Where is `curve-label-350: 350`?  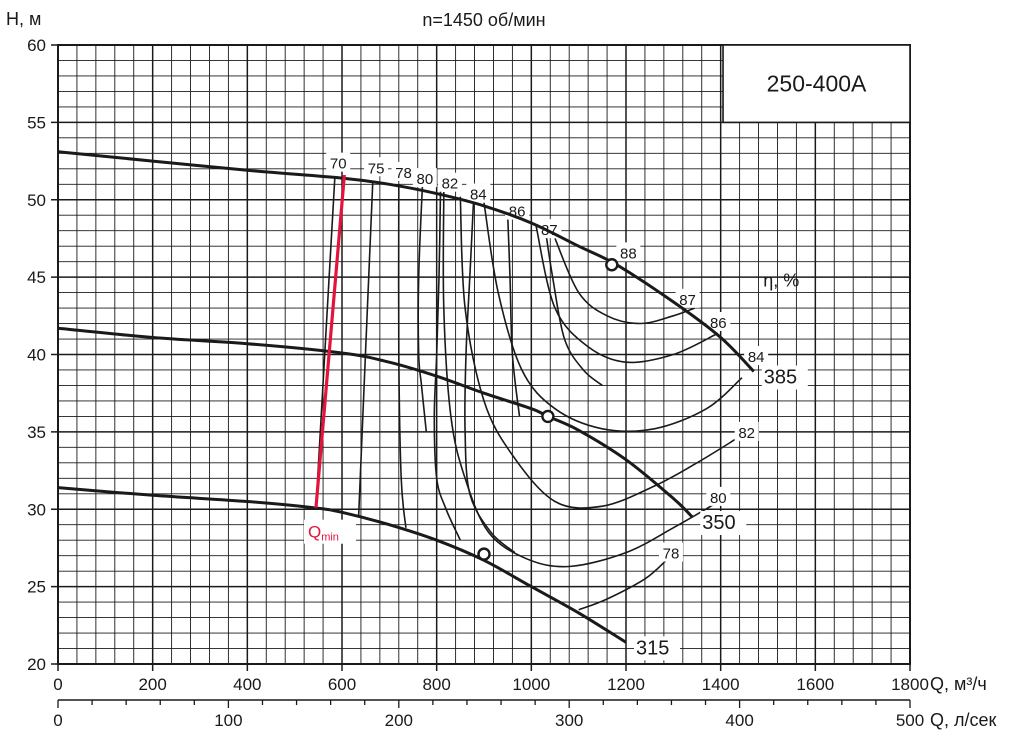
curve-label-350: 350 is located at coordinates (718, 523).